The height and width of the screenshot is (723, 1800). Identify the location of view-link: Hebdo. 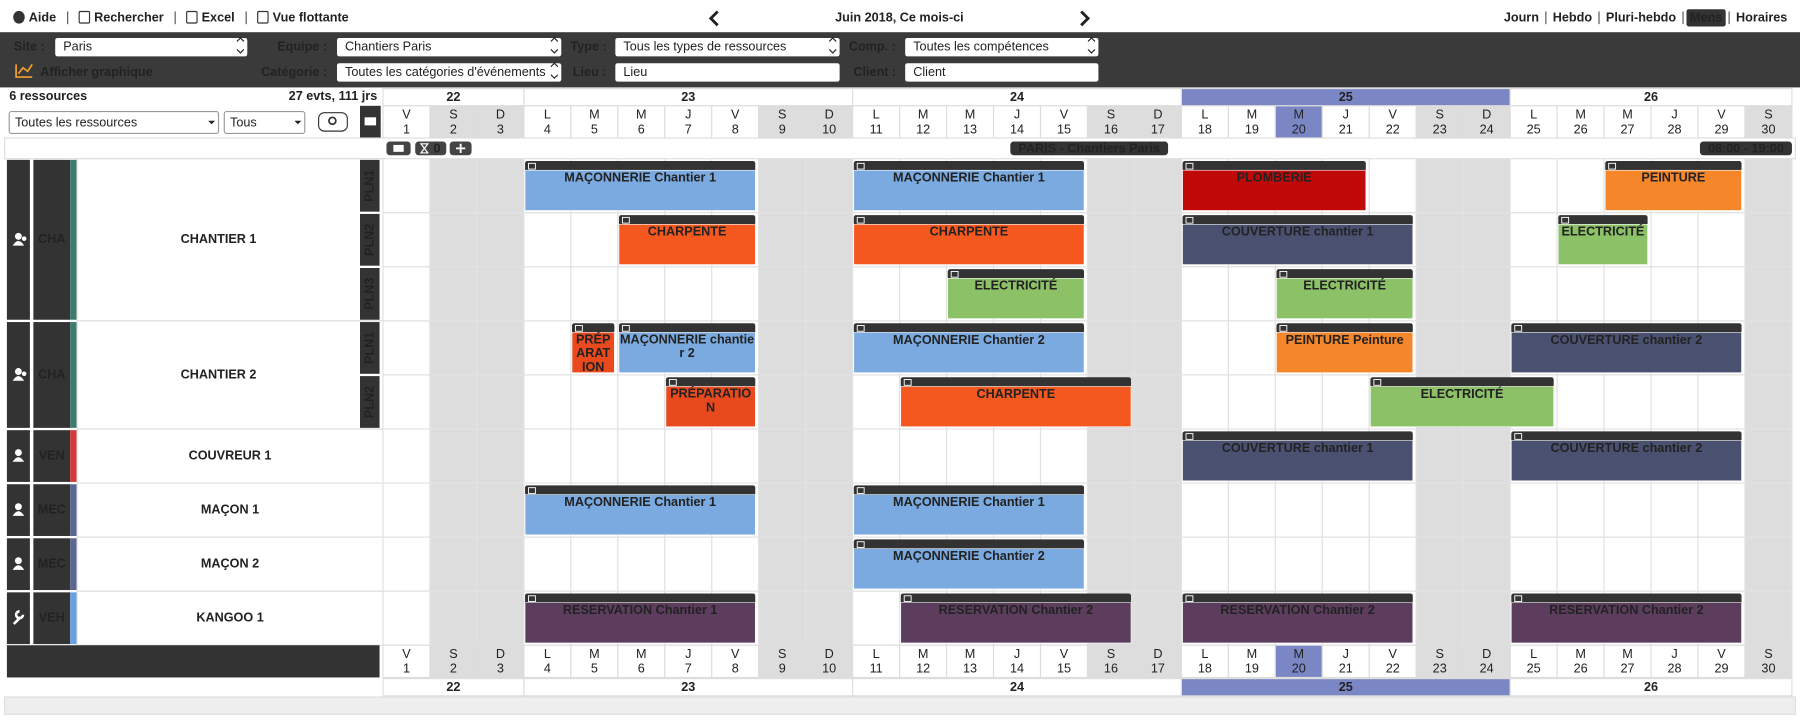
(1573, 18).